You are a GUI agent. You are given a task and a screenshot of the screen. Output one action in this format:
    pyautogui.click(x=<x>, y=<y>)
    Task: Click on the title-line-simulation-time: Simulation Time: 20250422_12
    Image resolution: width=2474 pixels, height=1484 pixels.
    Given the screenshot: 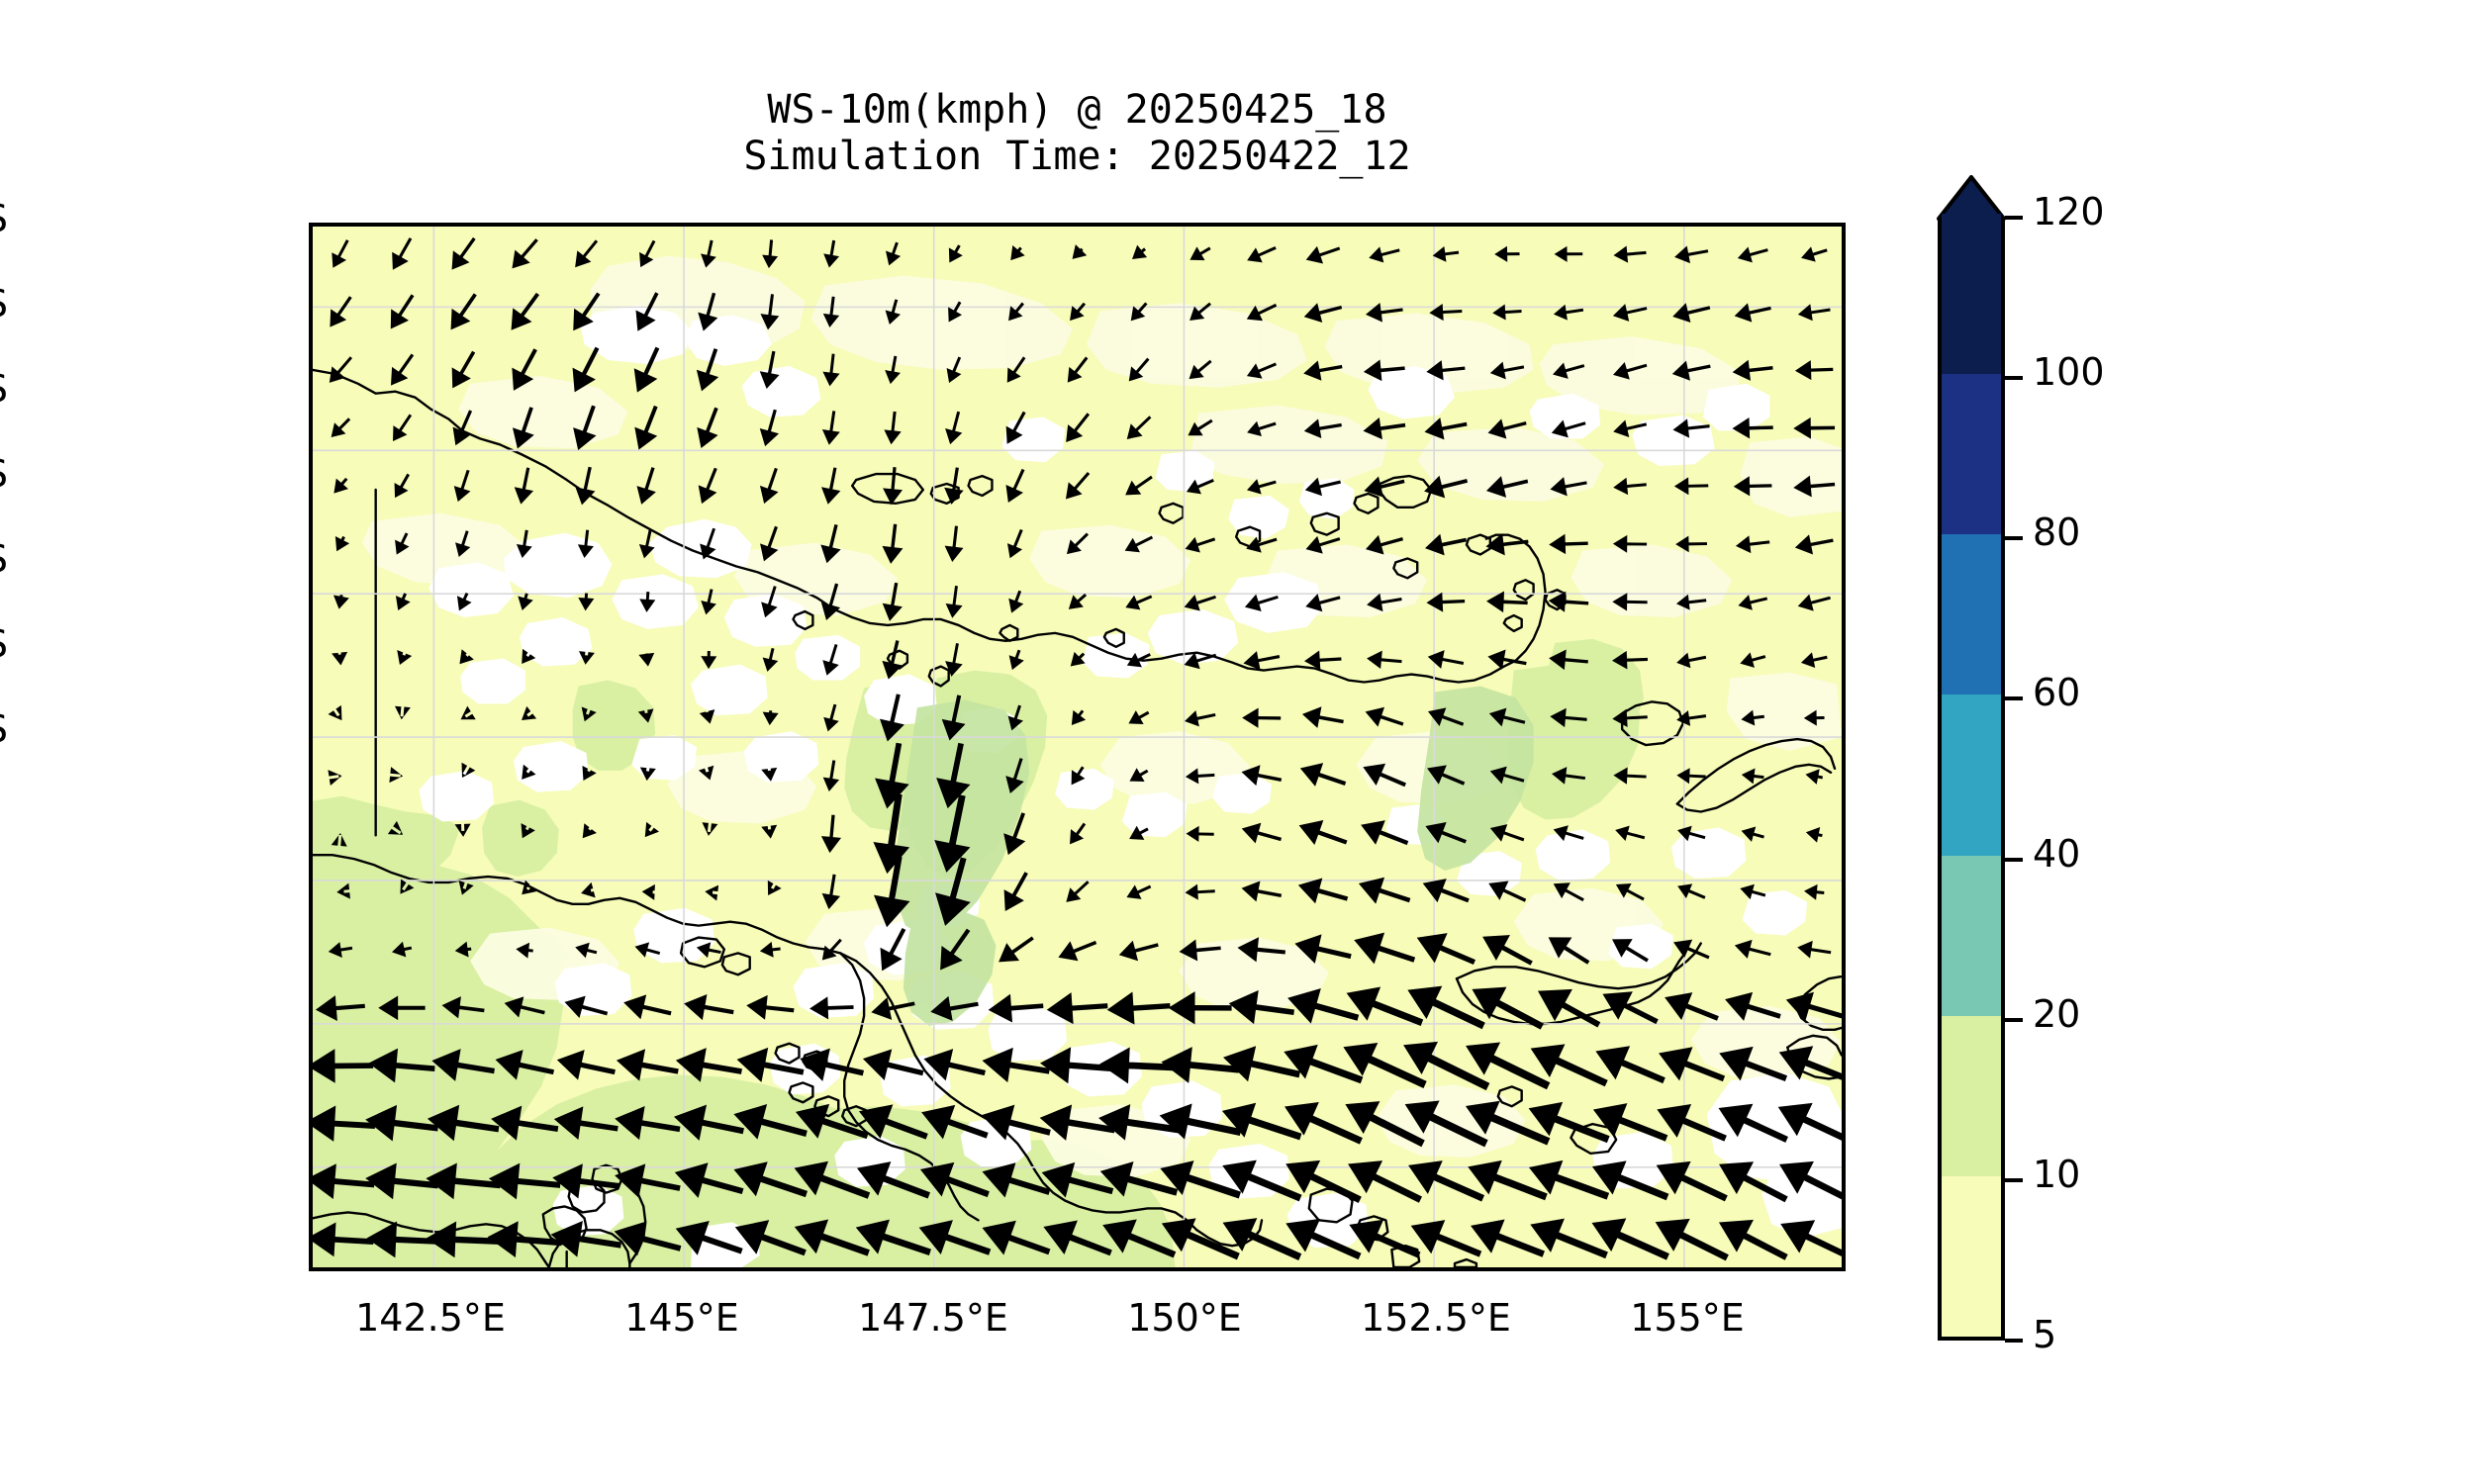 What is the action you would take?
    pyautogui.click(x=1077, y=157)
    